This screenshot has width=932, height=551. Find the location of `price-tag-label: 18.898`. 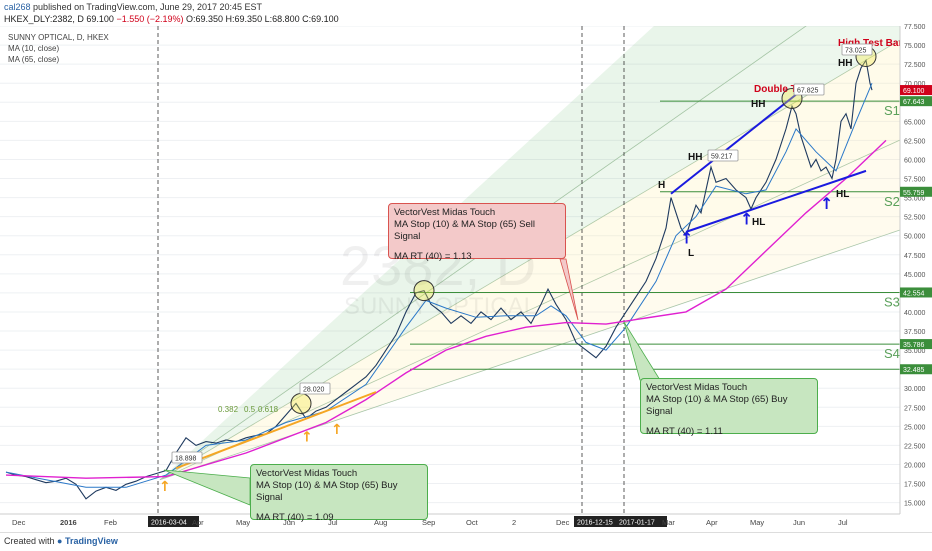

price-tag-label: 18.898 is located at coordinates (186, 459).